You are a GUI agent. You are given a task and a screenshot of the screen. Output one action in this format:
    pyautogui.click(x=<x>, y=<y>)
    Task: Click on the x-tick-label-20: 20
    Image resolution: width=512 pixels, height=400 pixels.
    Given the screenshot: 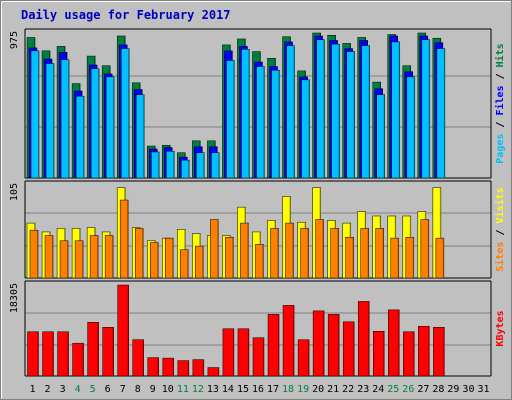 What is the action you would take?
    pyautogui.click(x=318, y=389)
    